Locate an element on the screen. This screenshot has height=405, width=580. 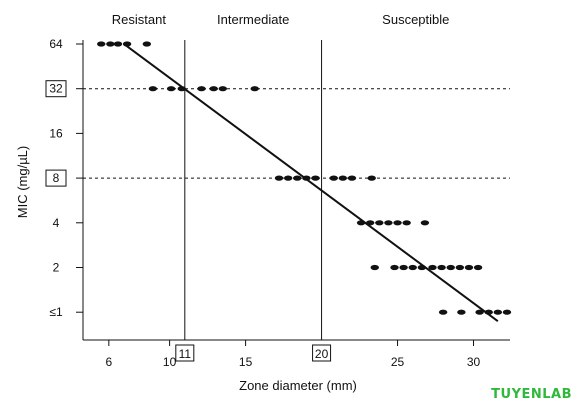
x-axis-title: Zone diameter (mm) is located at coordinates (298, 385).